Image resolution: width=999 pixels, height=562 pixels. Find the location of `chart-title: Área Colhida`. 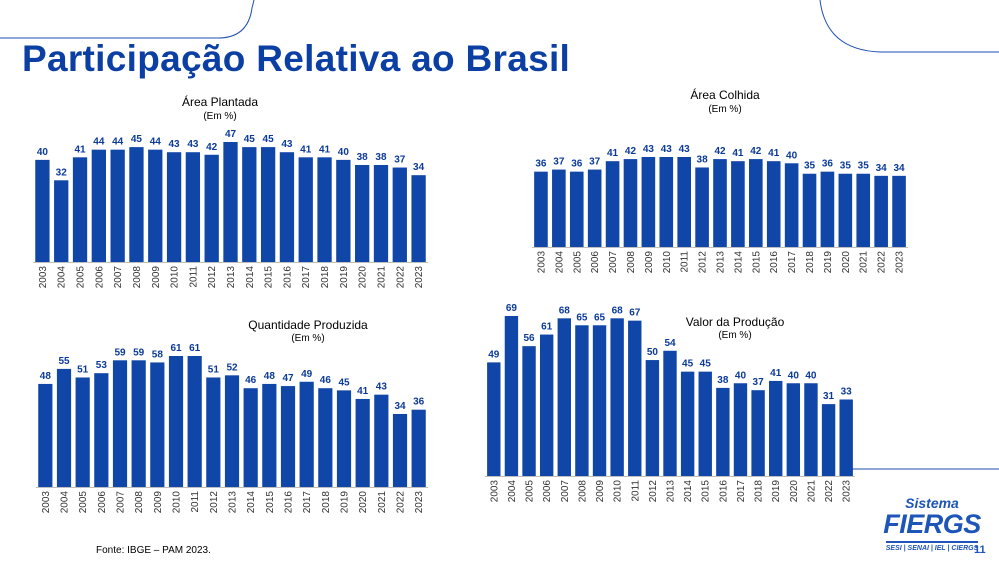

chart-title: Área Colhida is located at coordinates (725, 95).